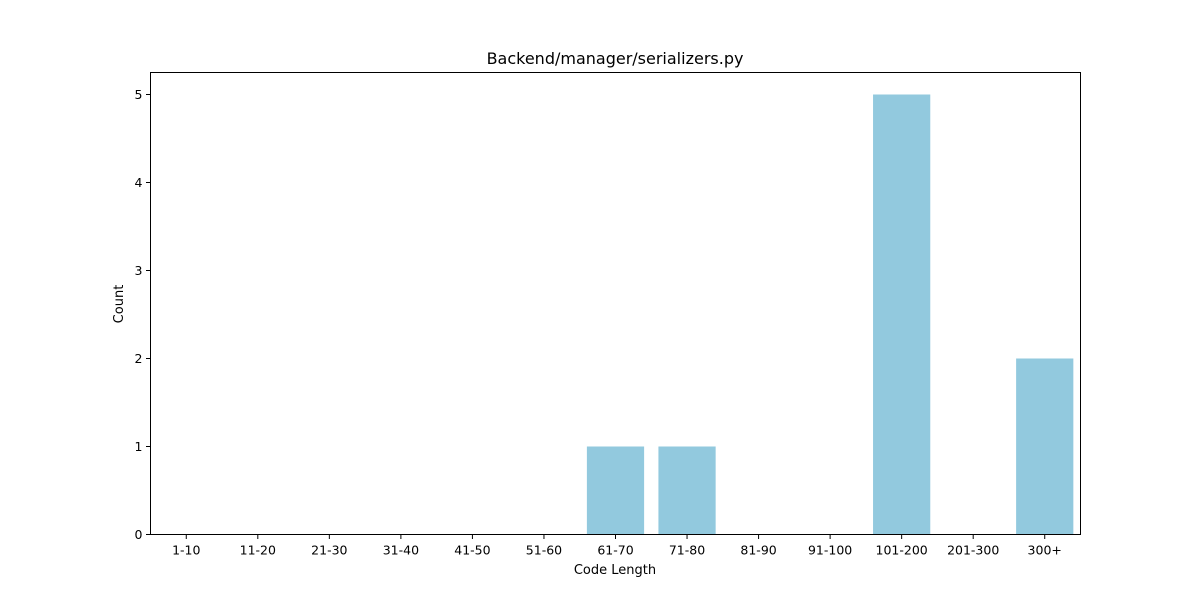 The height and width of the screenshot is (600, 1200). I want to click on x-axis-label: Code Length, so click(615, 570).